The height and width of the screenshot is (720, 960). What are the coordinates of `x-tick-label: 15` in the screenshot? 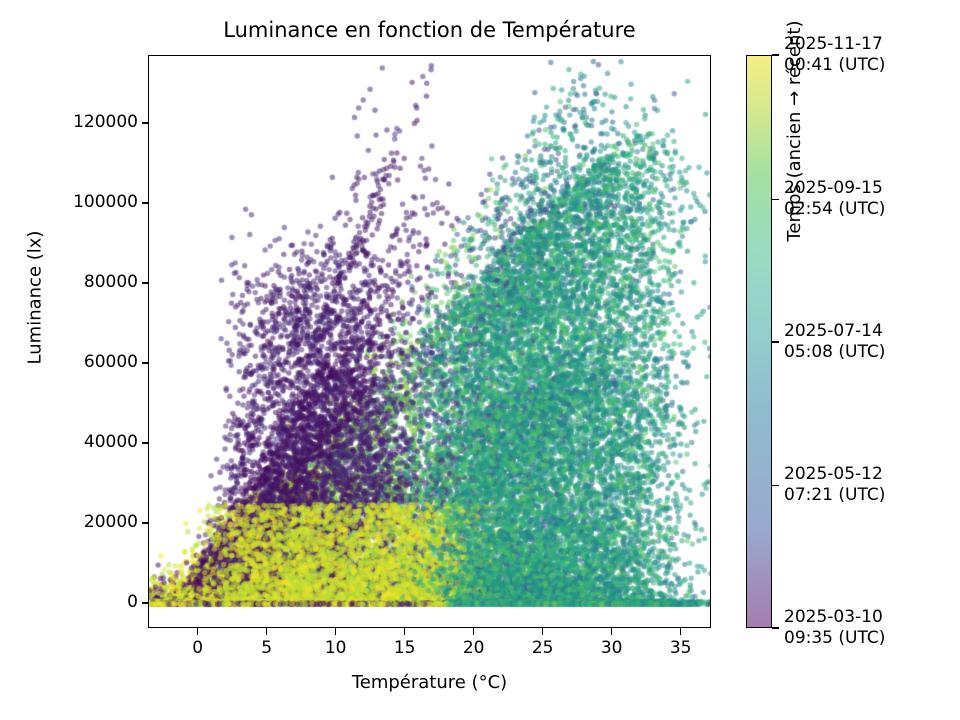 It's located at (404, 648).